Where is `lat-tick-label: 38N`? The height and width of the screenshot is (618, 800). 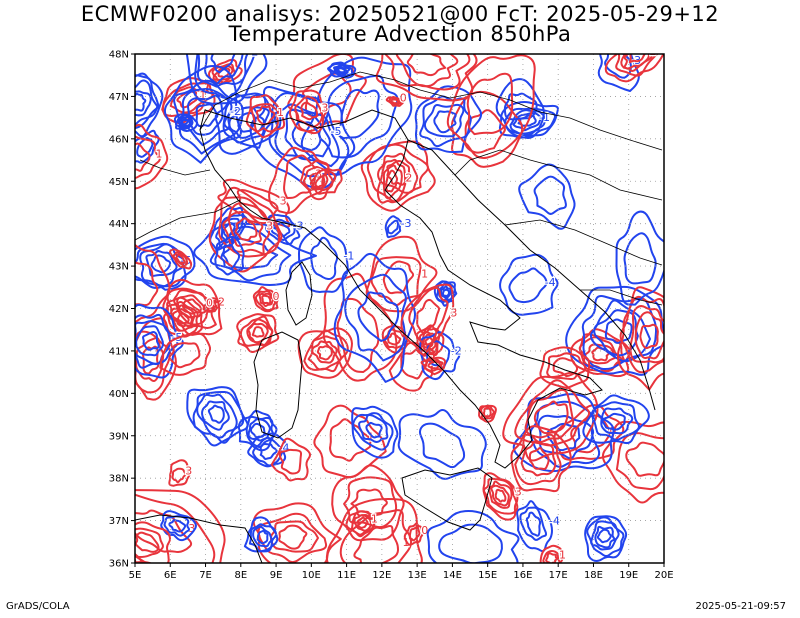 lat-tick-label: 38N is located at coordinates (119, 479).